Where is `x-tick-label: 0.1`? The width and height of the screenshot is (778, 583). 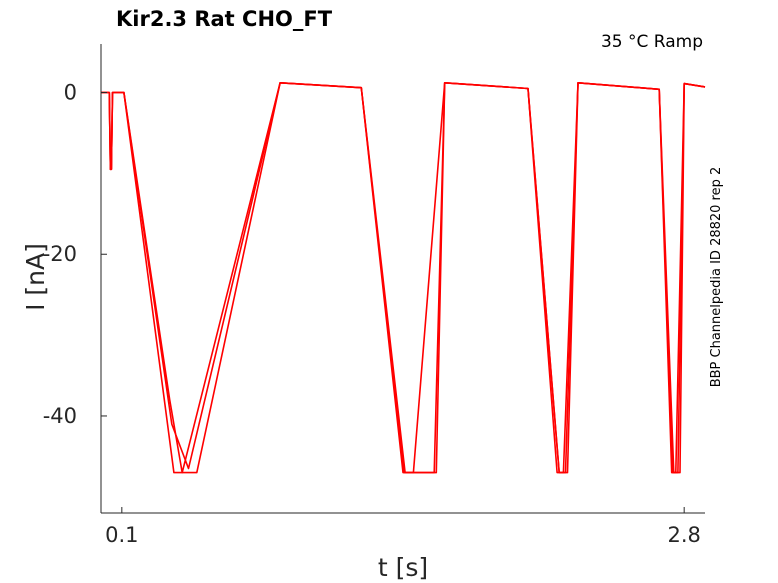
x-tick-label: 0.1 is located at coordinates (121, 535).